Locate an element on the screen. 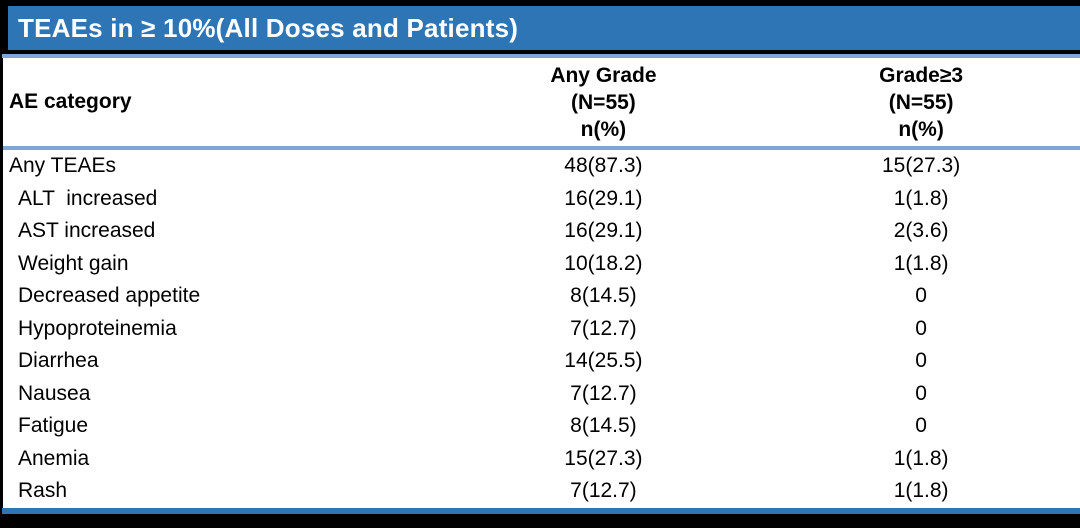  column-header-ae-category: AE category is located at coordinates (70, 101).